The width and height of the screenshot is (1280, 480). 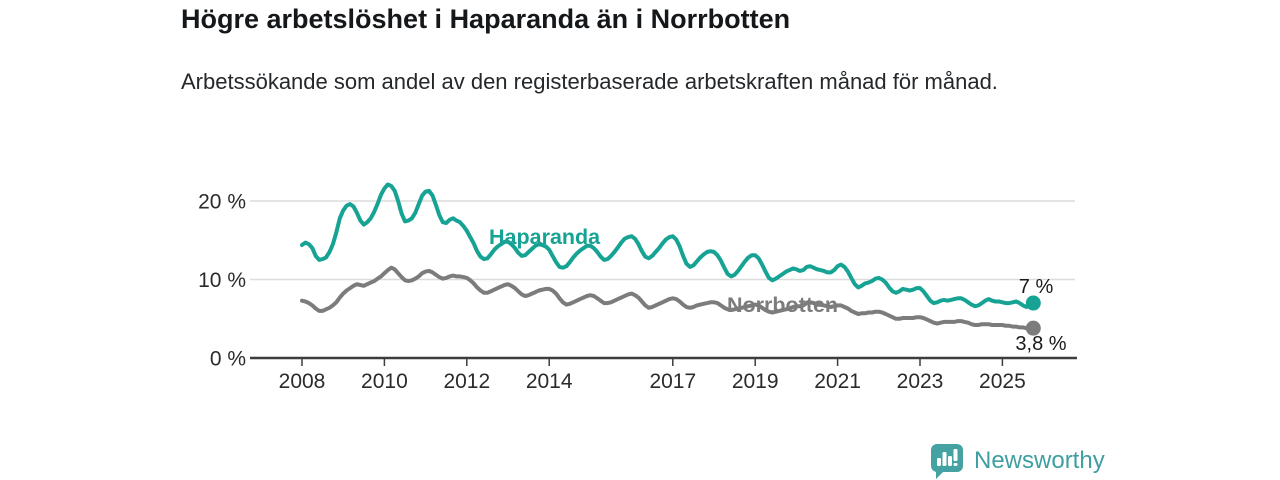 What do you see at coordinates (1039, 460) in the screenshot?
I see `newsworthy-wordmark: Newsworthy` at bounding box center [1039, 460].